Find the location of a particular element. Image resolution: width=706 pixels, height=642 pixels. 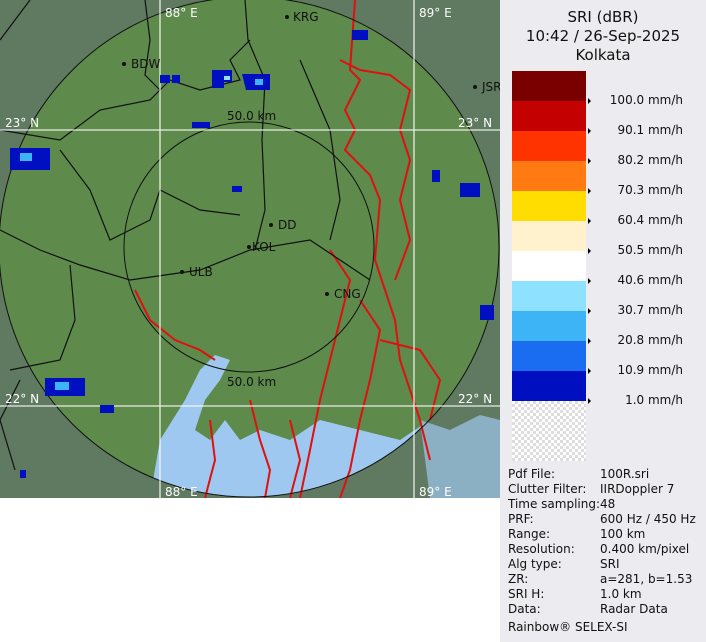

place-cng: CNG is located at coordinates (347, 294).